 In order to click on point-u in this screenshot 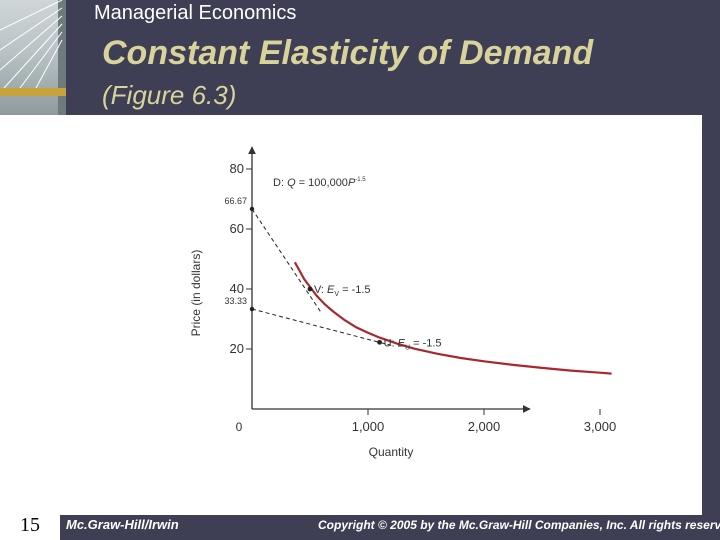, I will do `click(379, 342)`.